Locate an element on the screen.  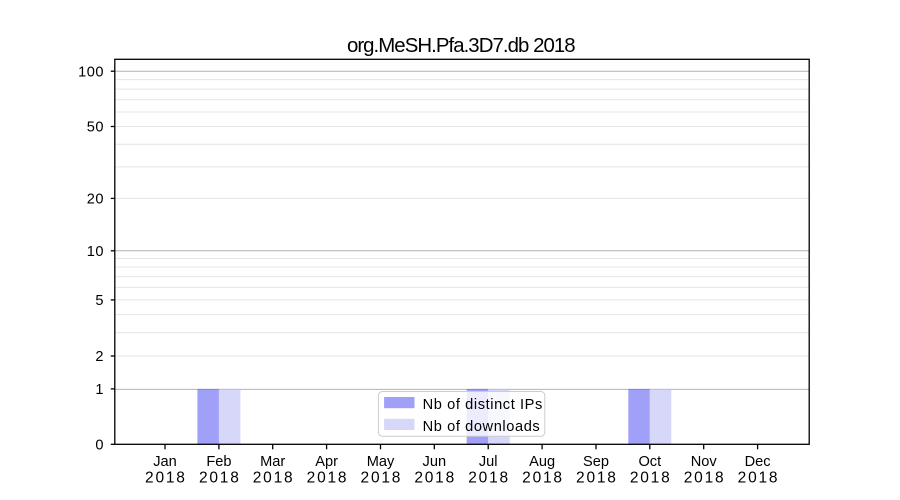
svg-text: Oct is located at coordinates (649, 462).